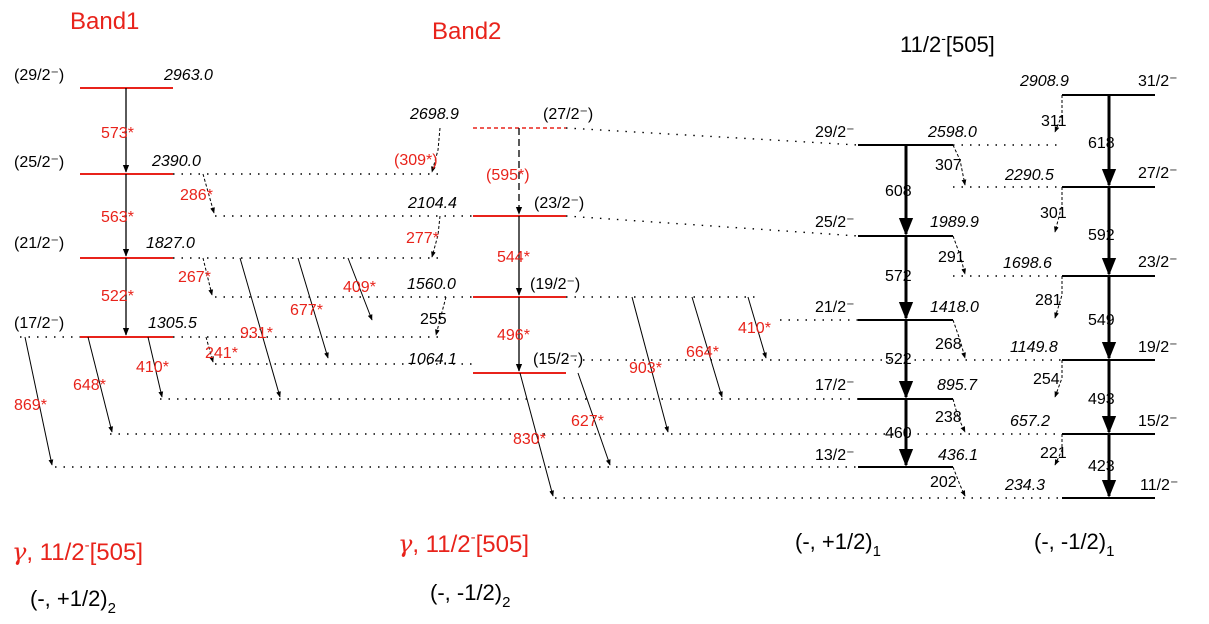  I want to click on energy-label: 1418.0, so click(954, 307).